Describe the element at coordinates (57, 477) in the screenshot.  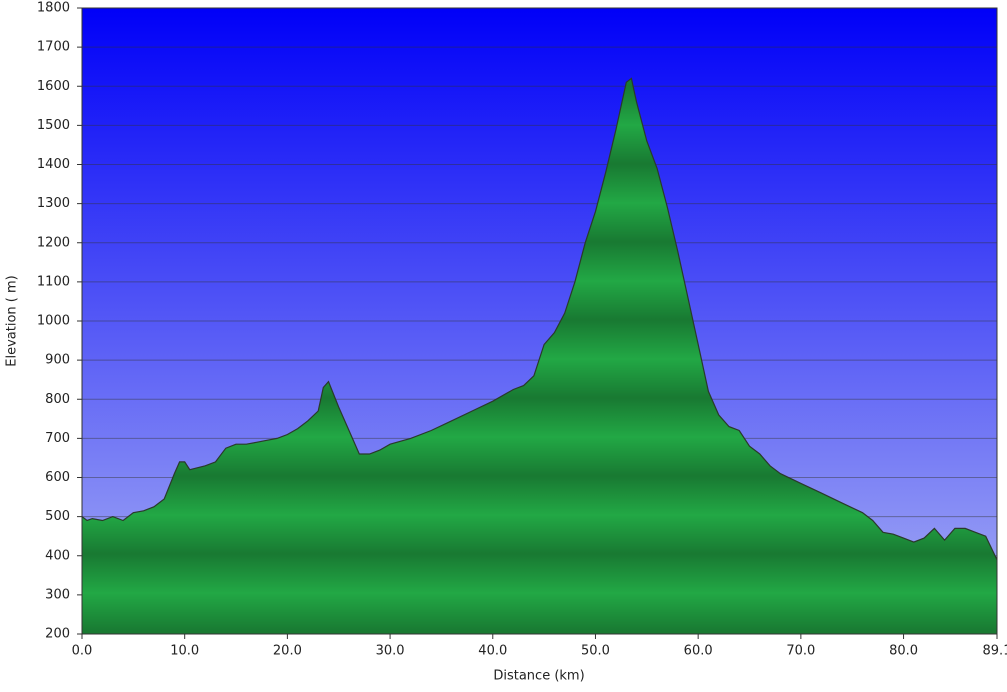
I see `y-tick-label: 600` at that location.